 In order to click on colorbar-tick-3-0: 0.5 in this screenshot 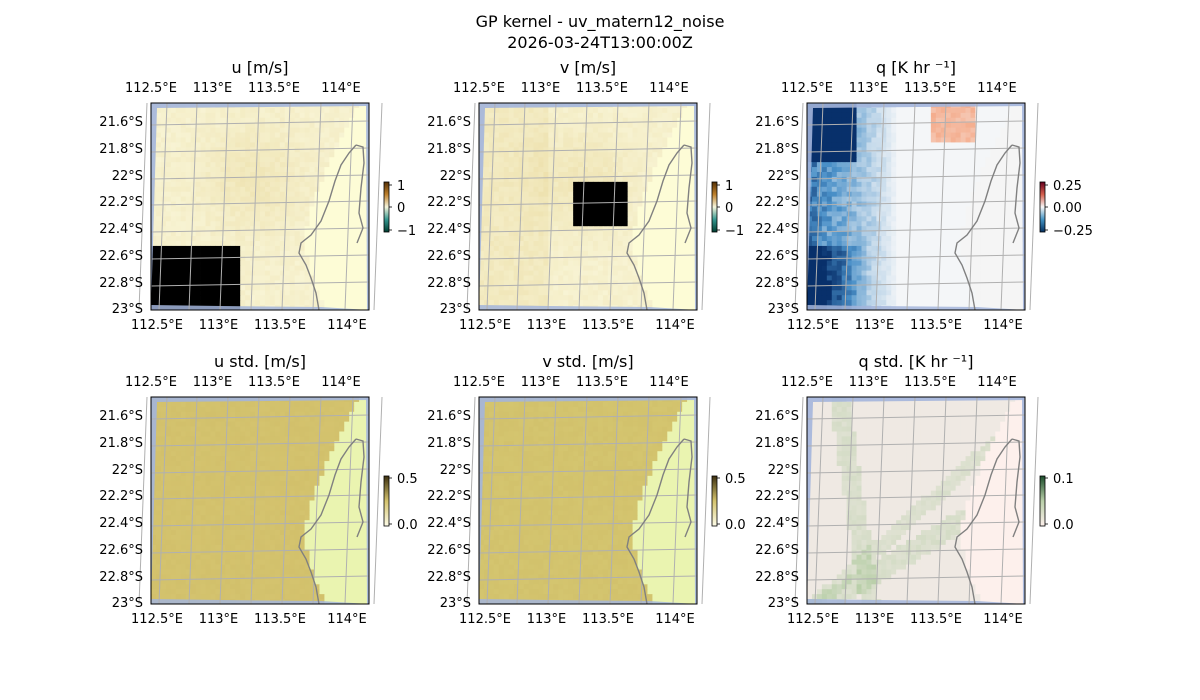, I will do `click(407, 479)`.